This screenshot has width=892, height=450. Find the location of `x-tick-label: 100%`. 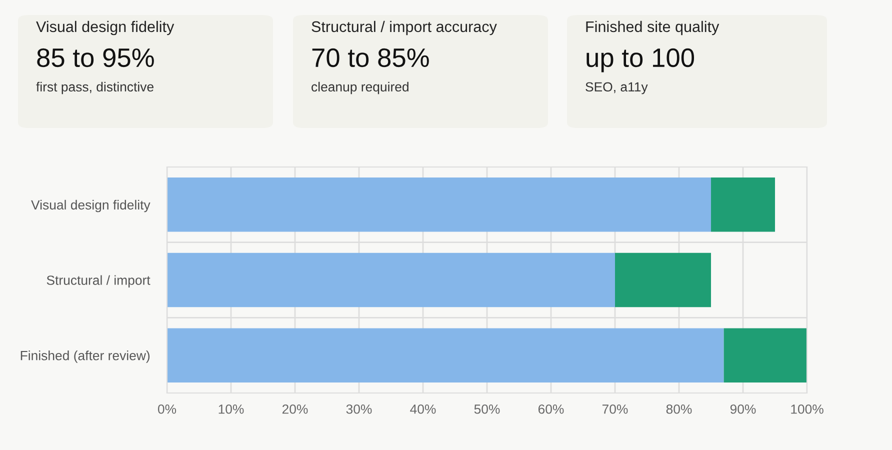

x-tick-label: 100% is located at coordinates (807, 409).